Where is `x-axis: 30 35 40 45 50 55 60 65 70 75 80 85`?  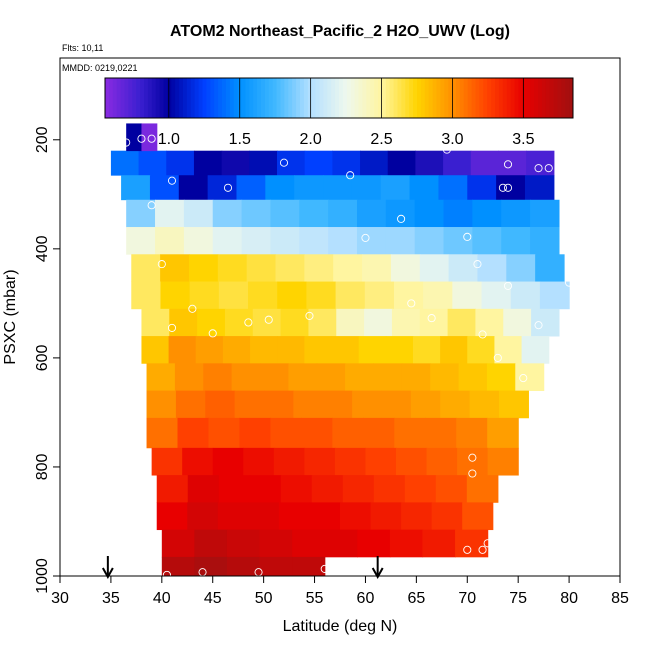
x-axis: 30 35 40 45 50 55 60 65 70 75 80 85 is located at coordinates (340, 591).